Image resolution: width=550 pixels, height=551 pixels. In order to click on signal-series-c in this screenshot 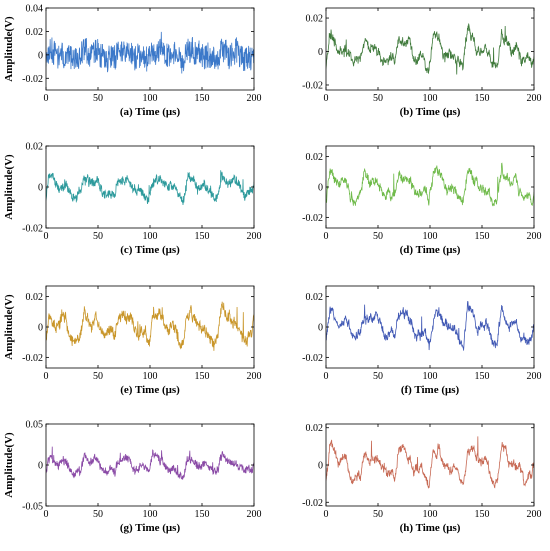, I will do `click(150, 188)`.